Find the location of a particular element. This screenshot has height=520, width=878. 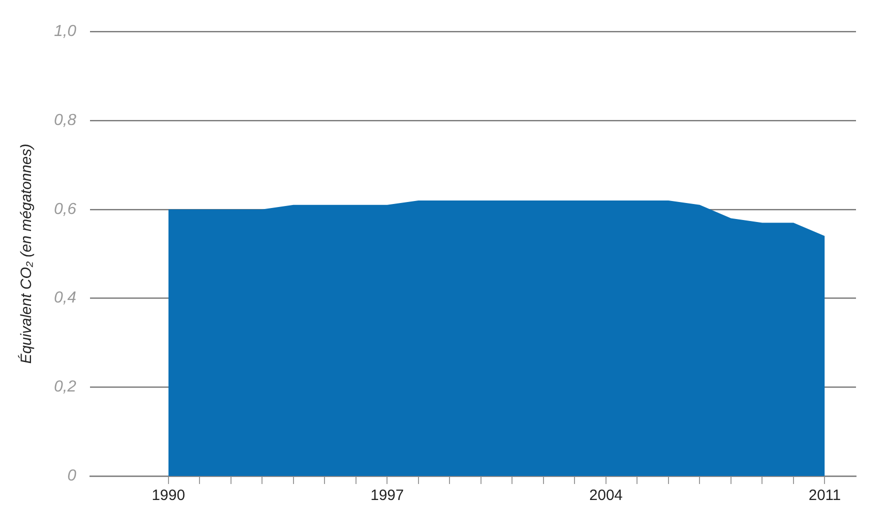

x-tick-label: 2004 is located at coordinates (606, 495).